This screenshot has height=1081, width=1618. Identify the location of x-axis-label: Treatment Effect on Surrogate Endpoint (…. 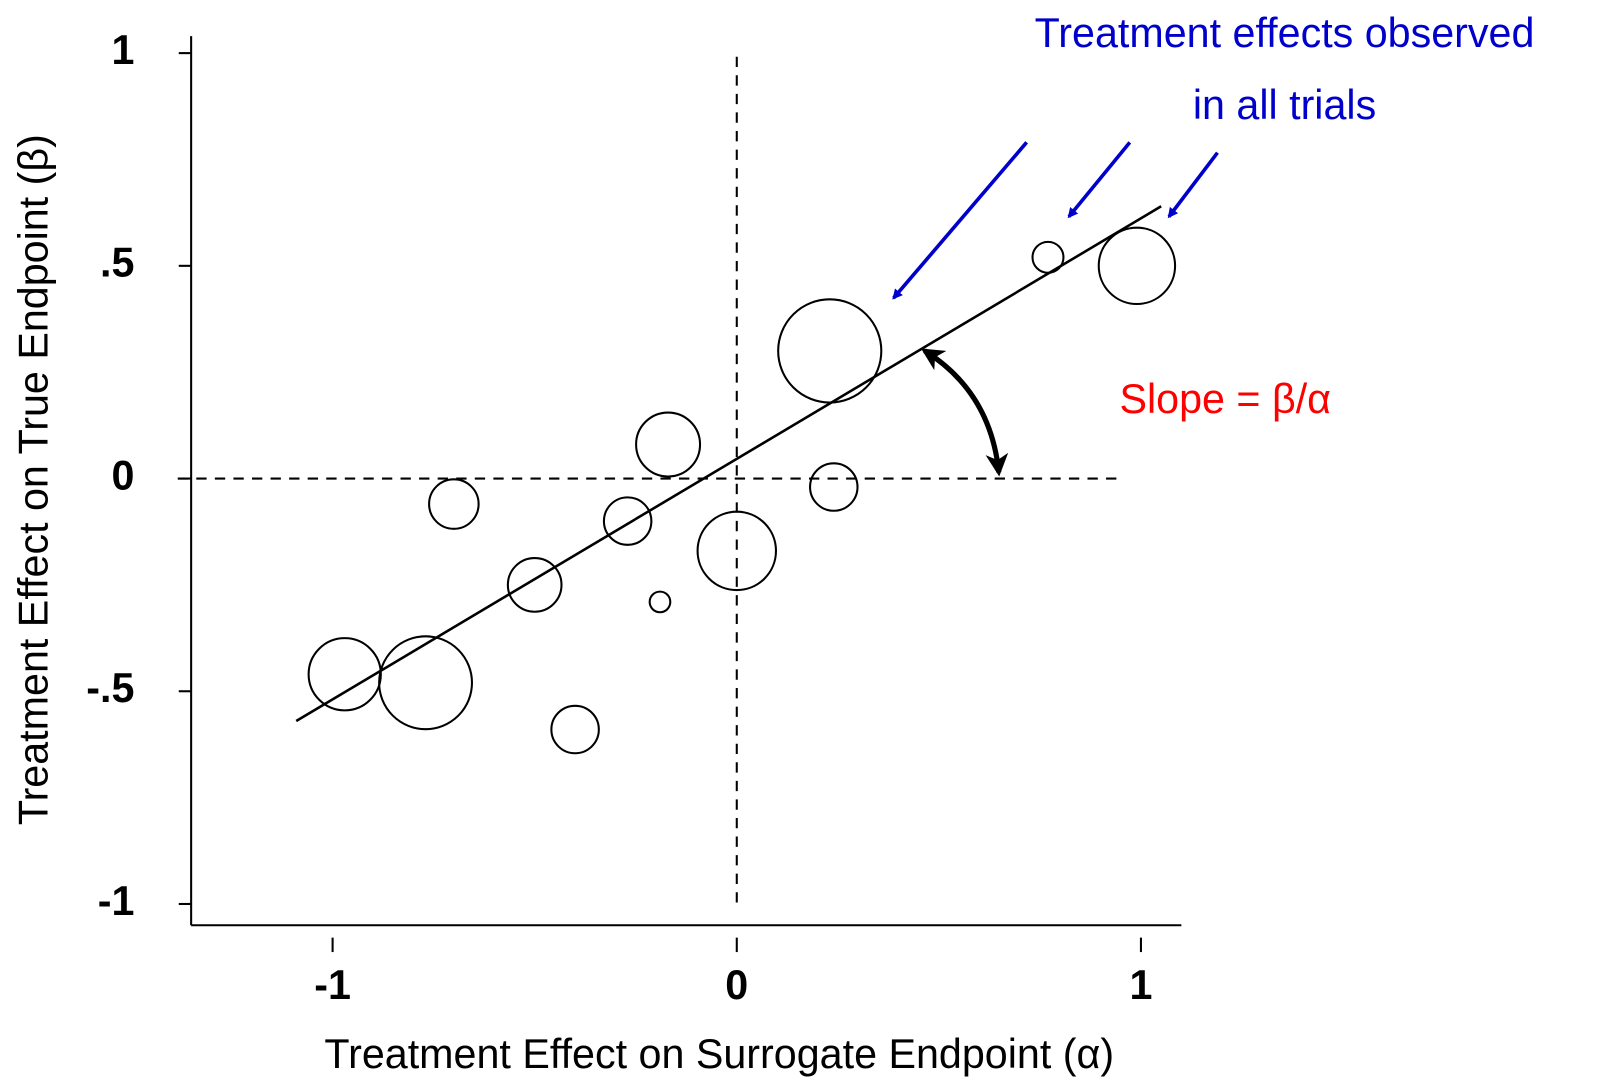
(719, 1054).